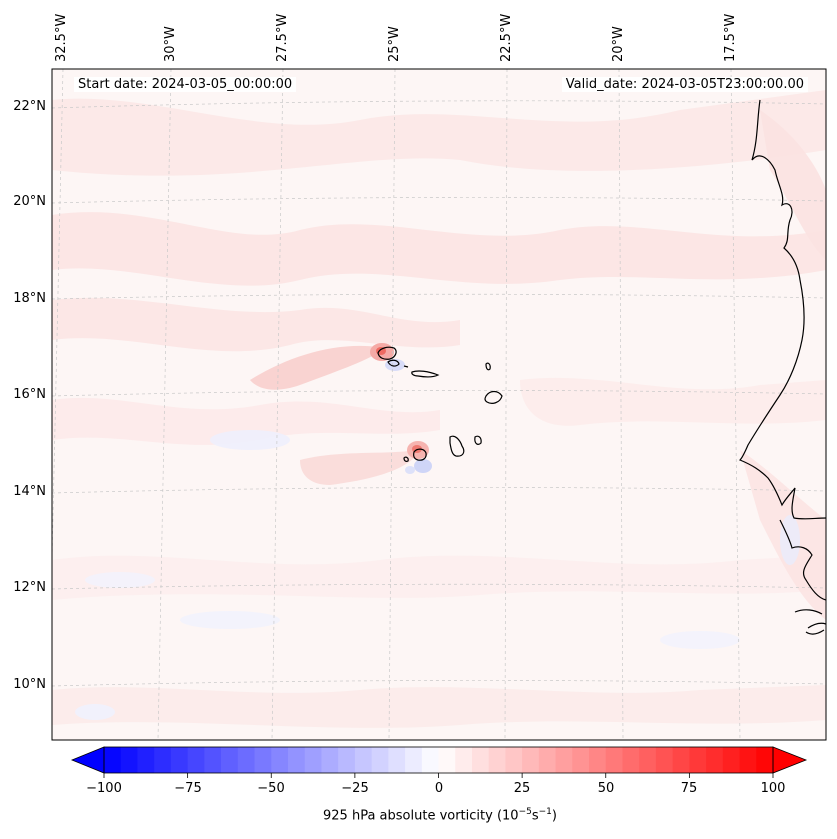 The height and width of the screenshot is (839, 837). Describe the element at coordinates (104, 788) in the screenshot. I see `colorbar-tick-label: −100` at that location.